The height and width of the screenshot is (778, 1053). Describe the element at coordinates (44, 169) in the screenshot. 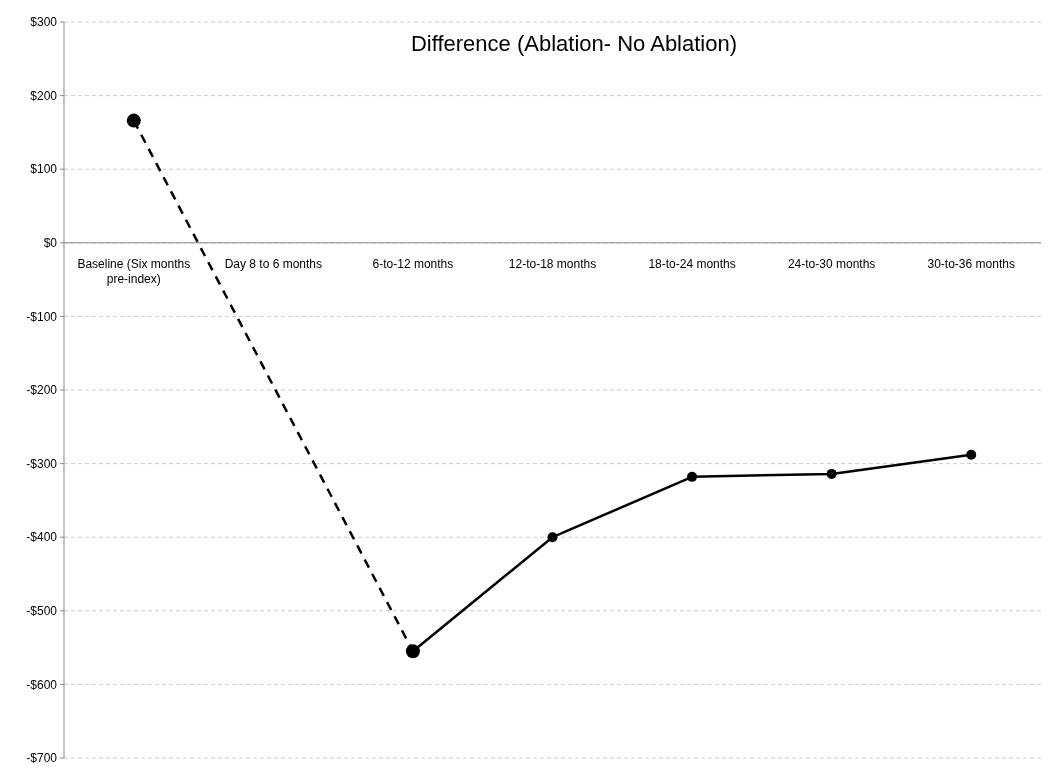

I see `y-tick-label: $100` at that location.